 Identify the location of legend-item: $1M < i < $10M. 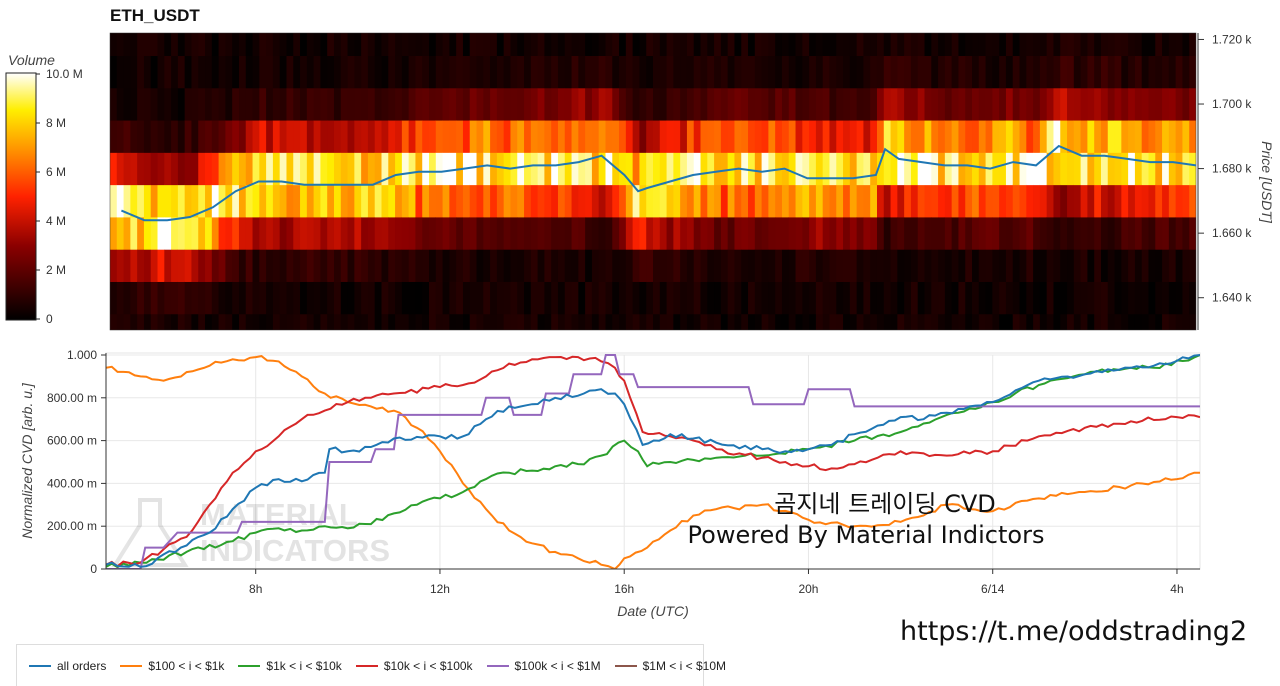
(670, 666).